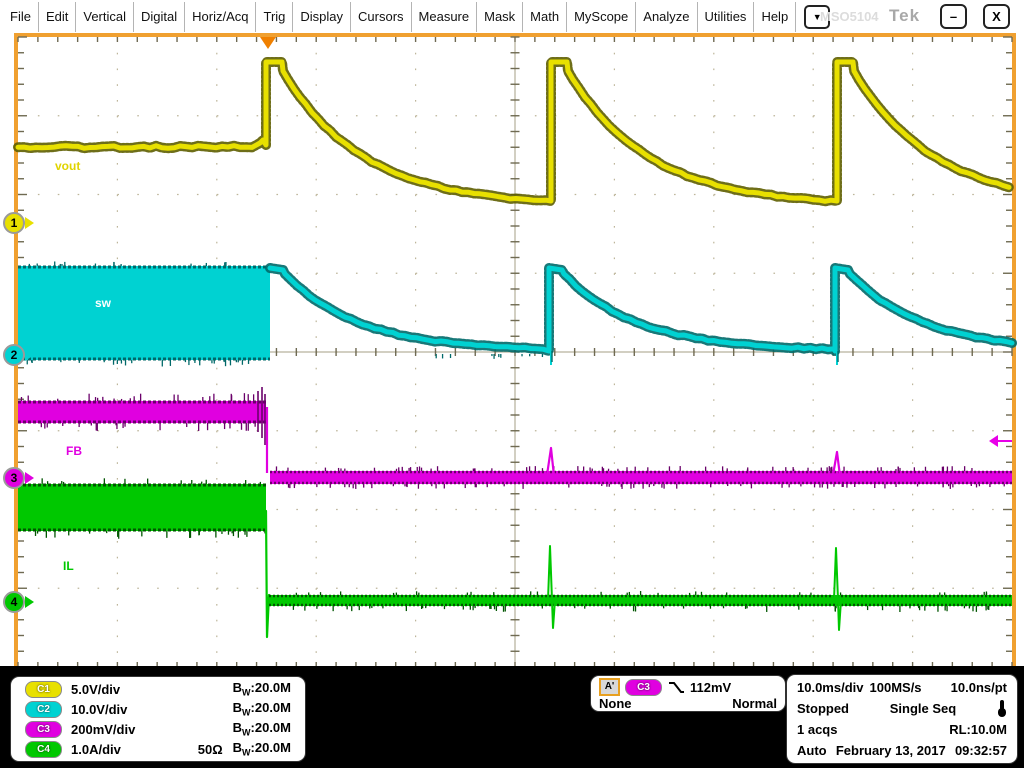  I want to click on channel-1-readout: C1 5.0V/div BW:20.0M, so click(158, 689).